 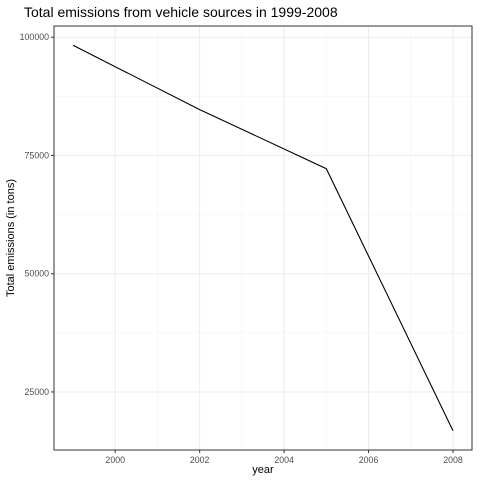 What do you see at coordinates (37, 392) in the screenshot?
I see `y-tick-label: 25000` at bounding box center [37, 392].